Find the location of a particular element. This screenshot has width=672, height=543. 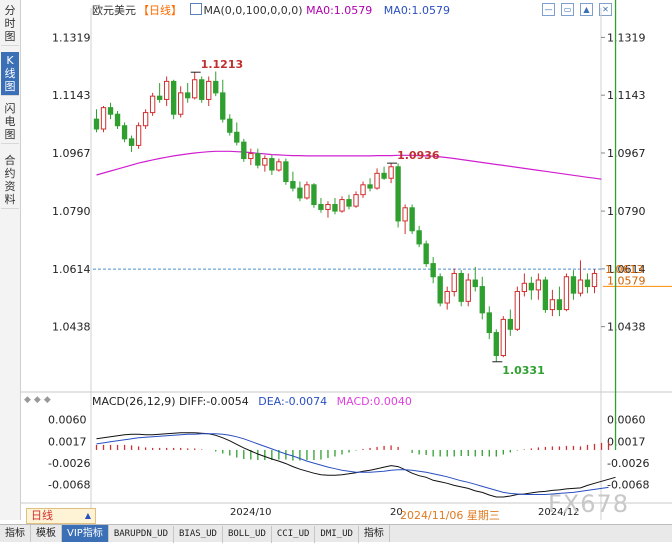

tab-char: 约 is located at coordinates (10, 173).